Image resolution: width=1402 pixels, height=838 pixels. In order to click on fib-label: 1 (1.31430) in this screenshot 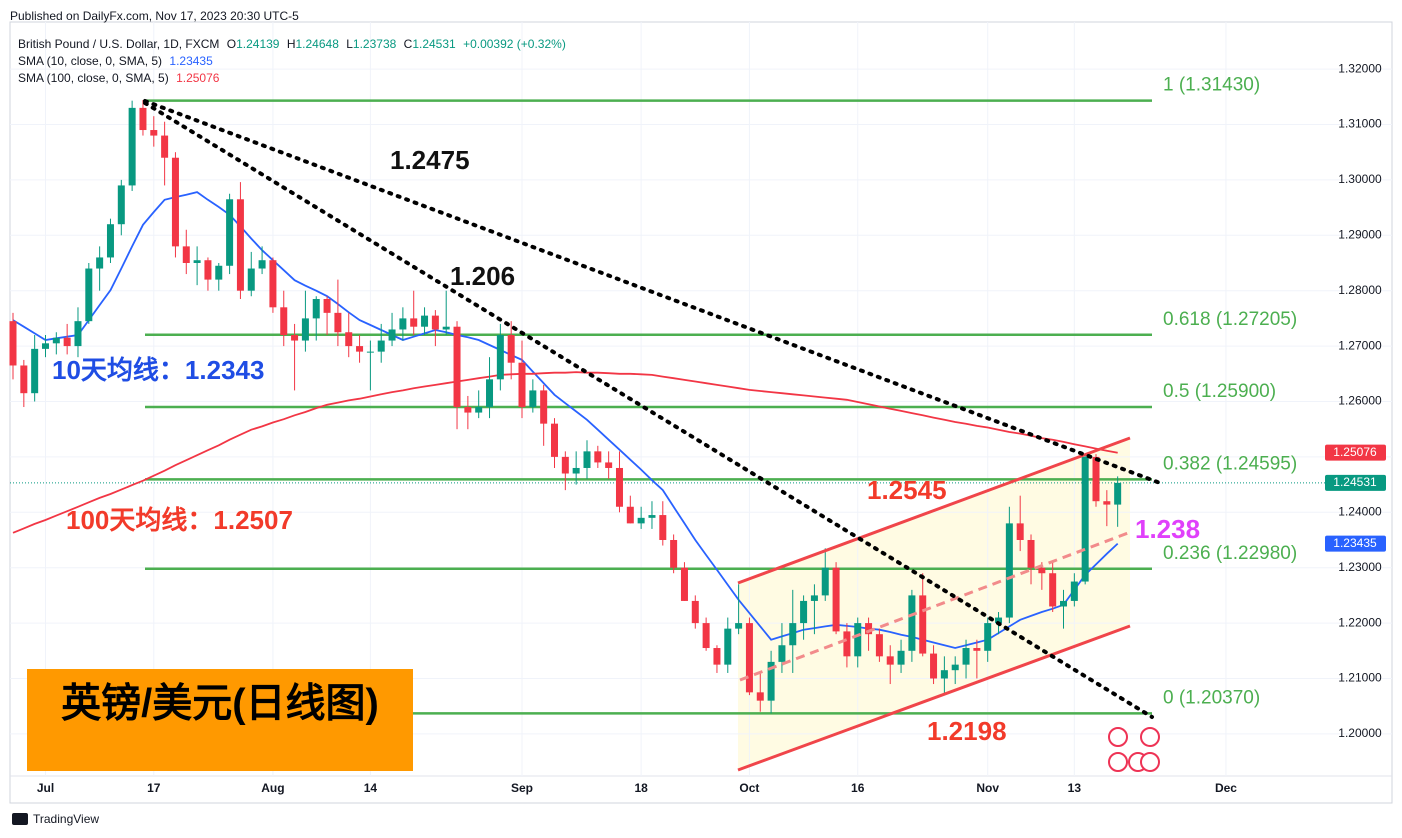, I will do `click(1211, 85)`.